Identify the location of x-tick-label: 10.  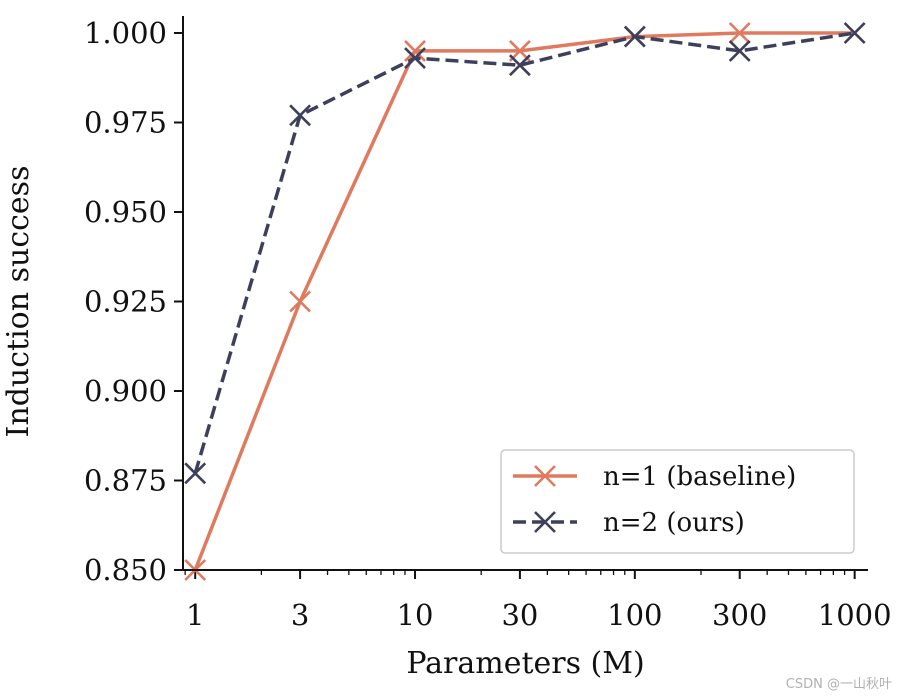
(415, 615).